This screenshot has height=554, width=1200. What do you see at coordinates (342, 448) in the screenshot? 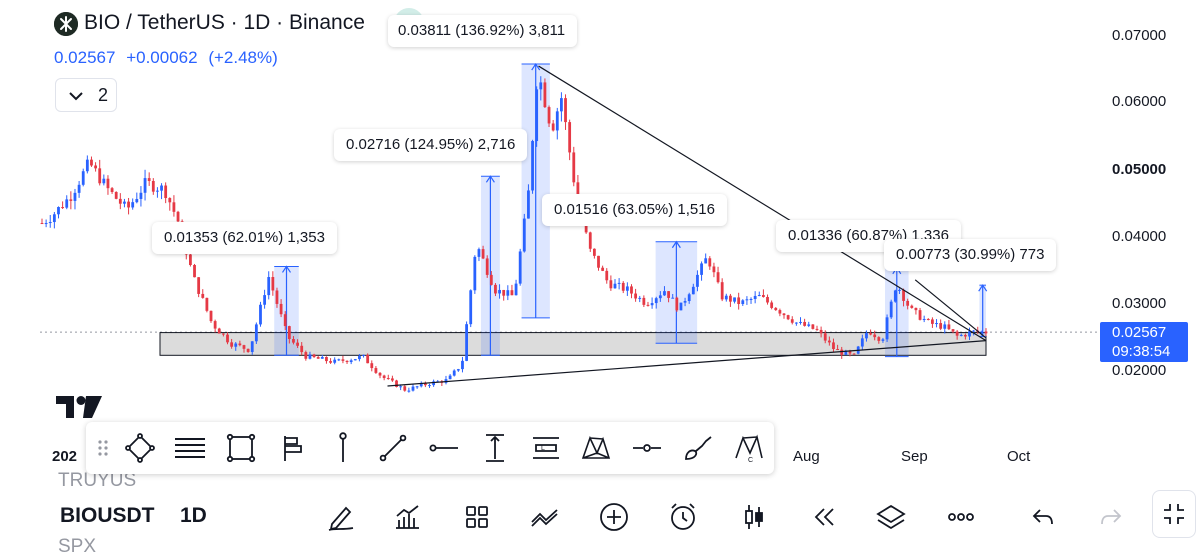
I see `vertical-line-icon` at bounding box center [342, 448].